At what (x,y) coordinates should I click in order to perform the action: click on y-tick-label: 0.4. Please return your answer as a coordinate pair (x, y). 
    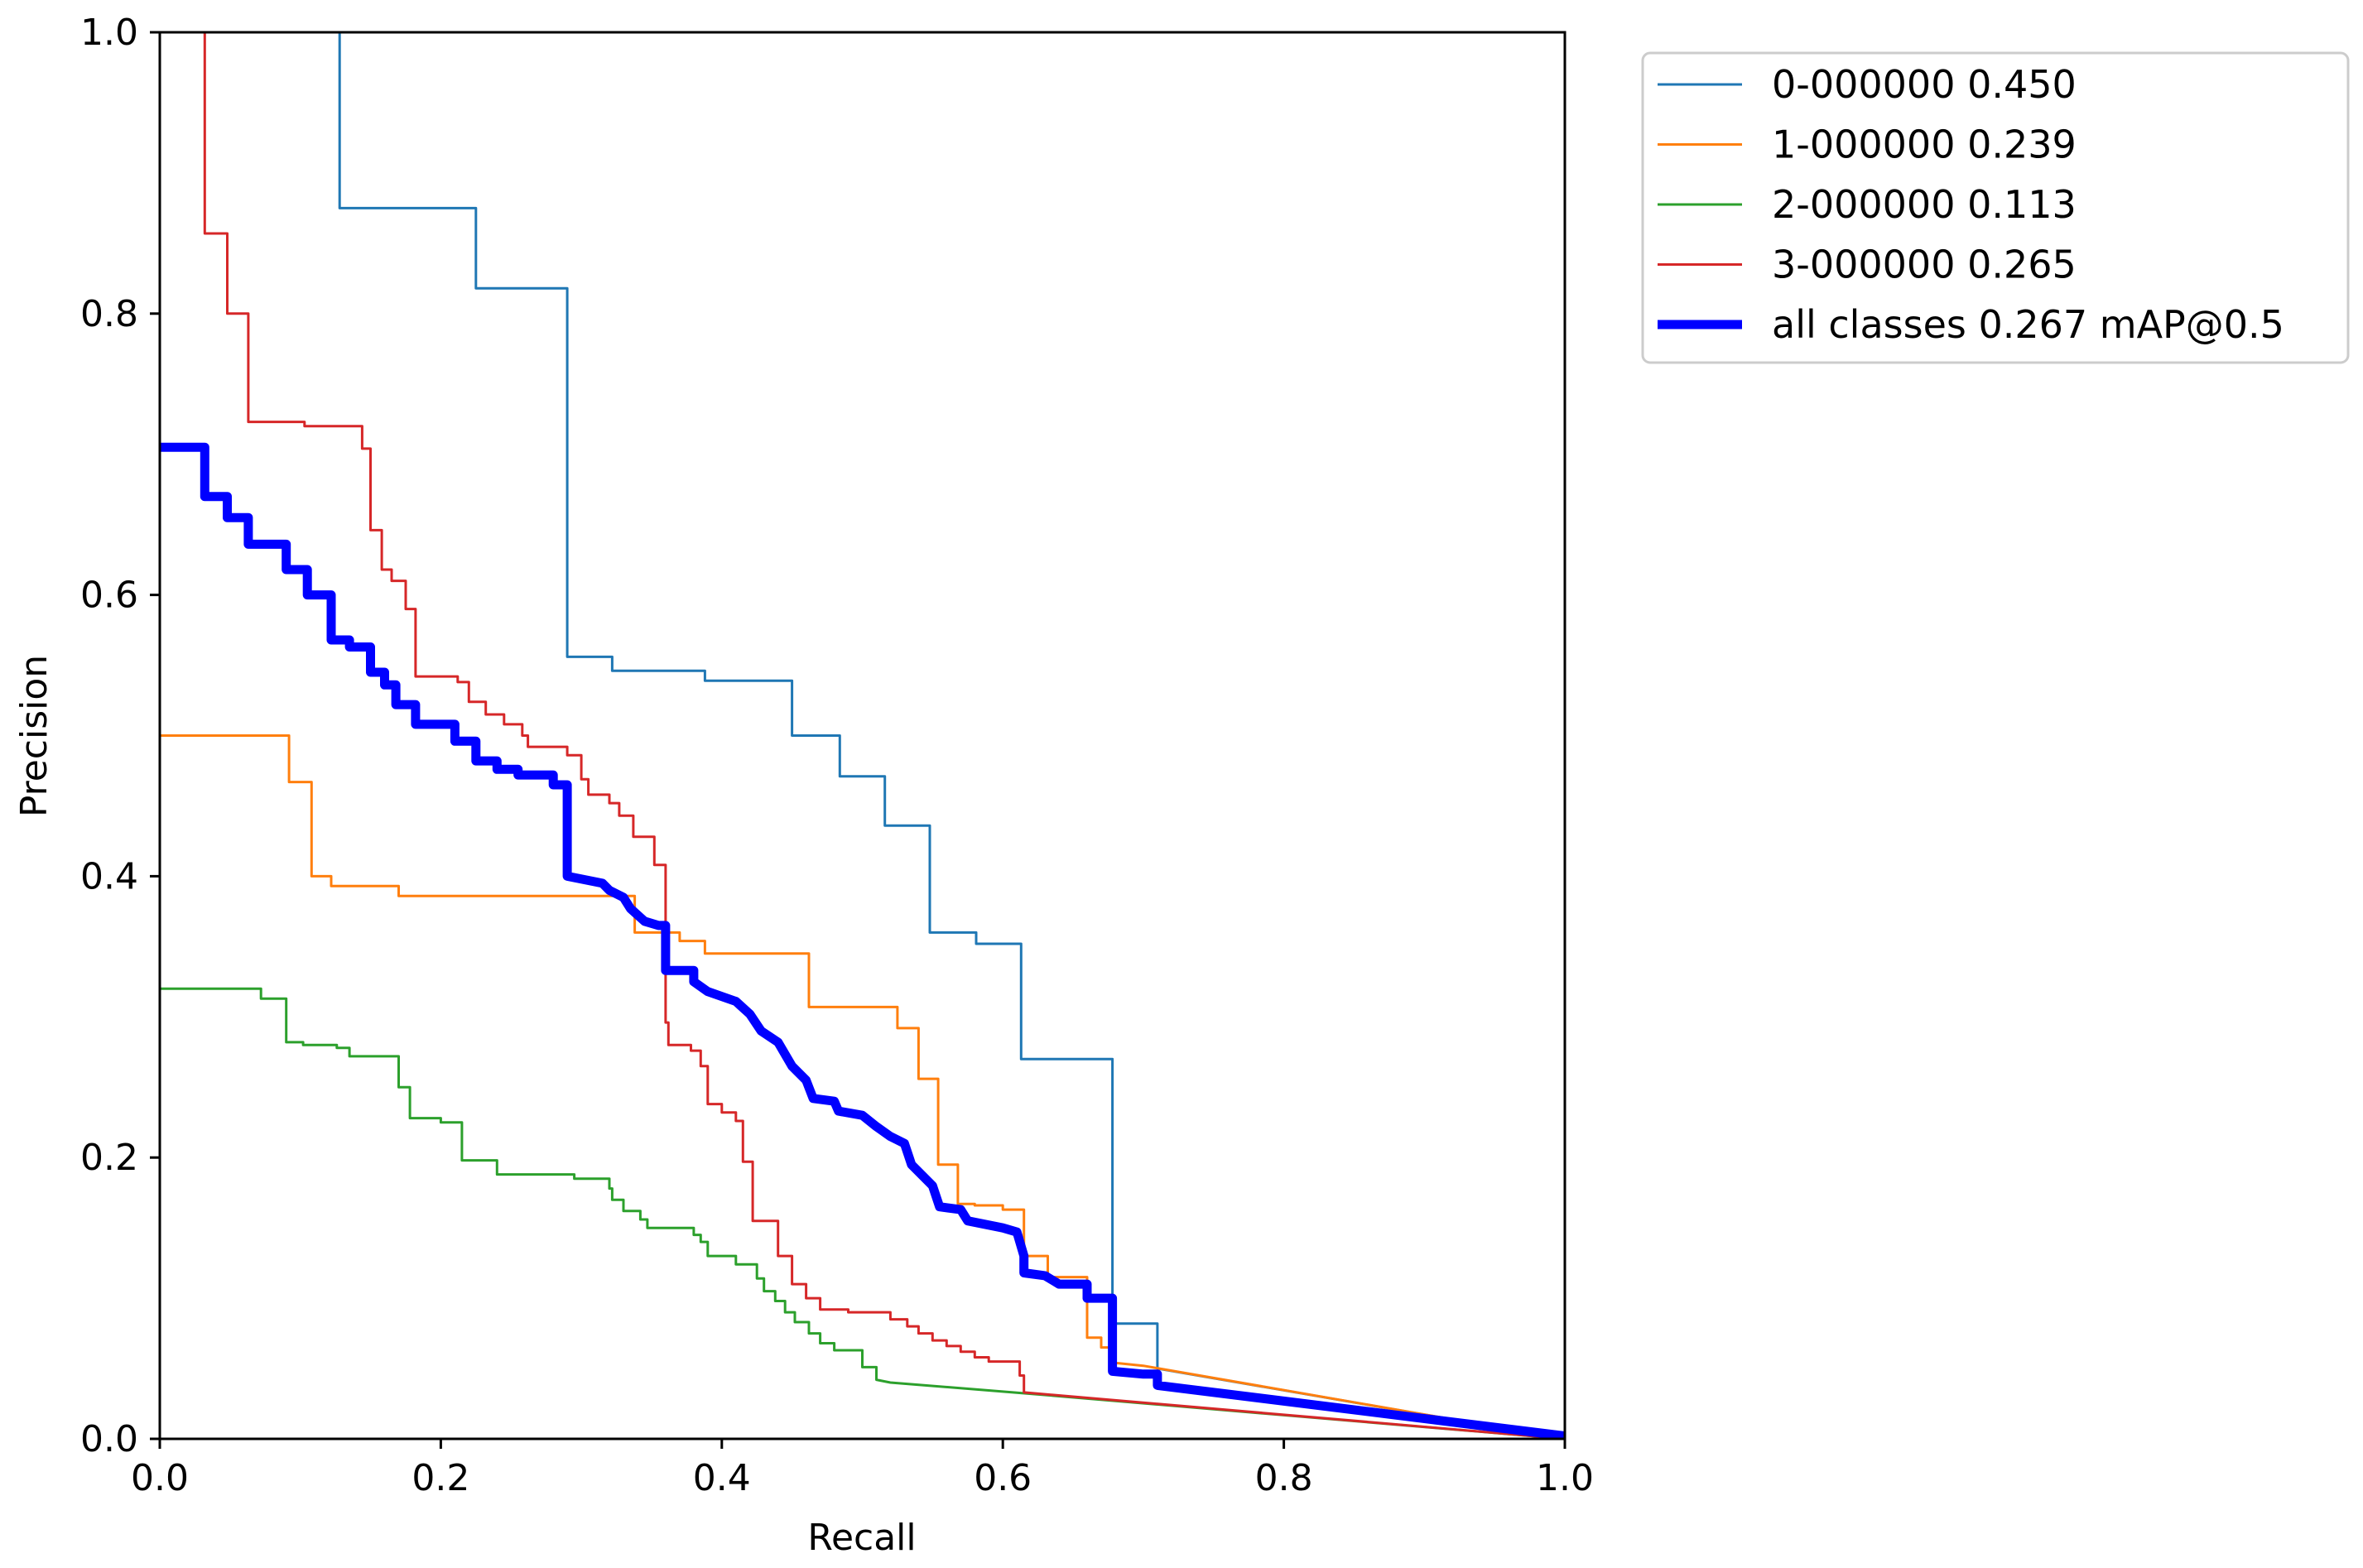
    Looking at the image, I should click on (109, 876).